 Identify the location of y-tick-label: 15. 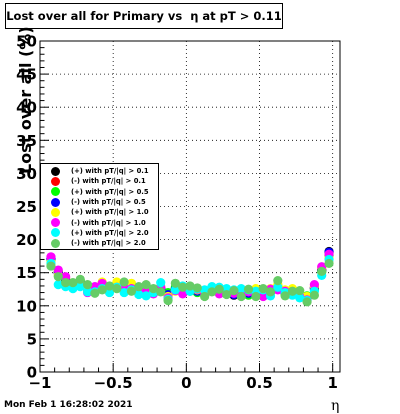
(26, 273).